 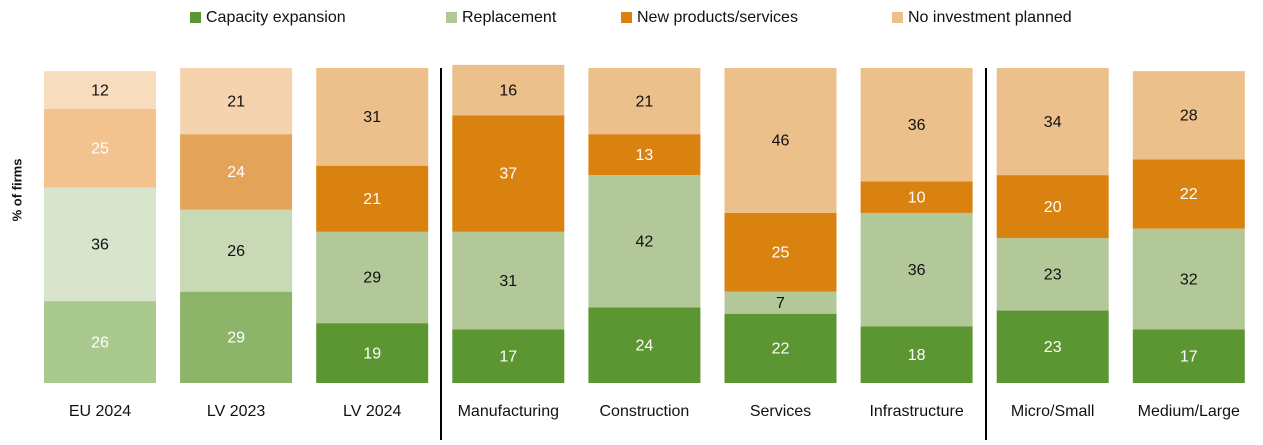 What do you see at coordinates (236, 411) in the screenshot?
I see `x-tick-label: LV 2023` at bounding box center [236, 411].